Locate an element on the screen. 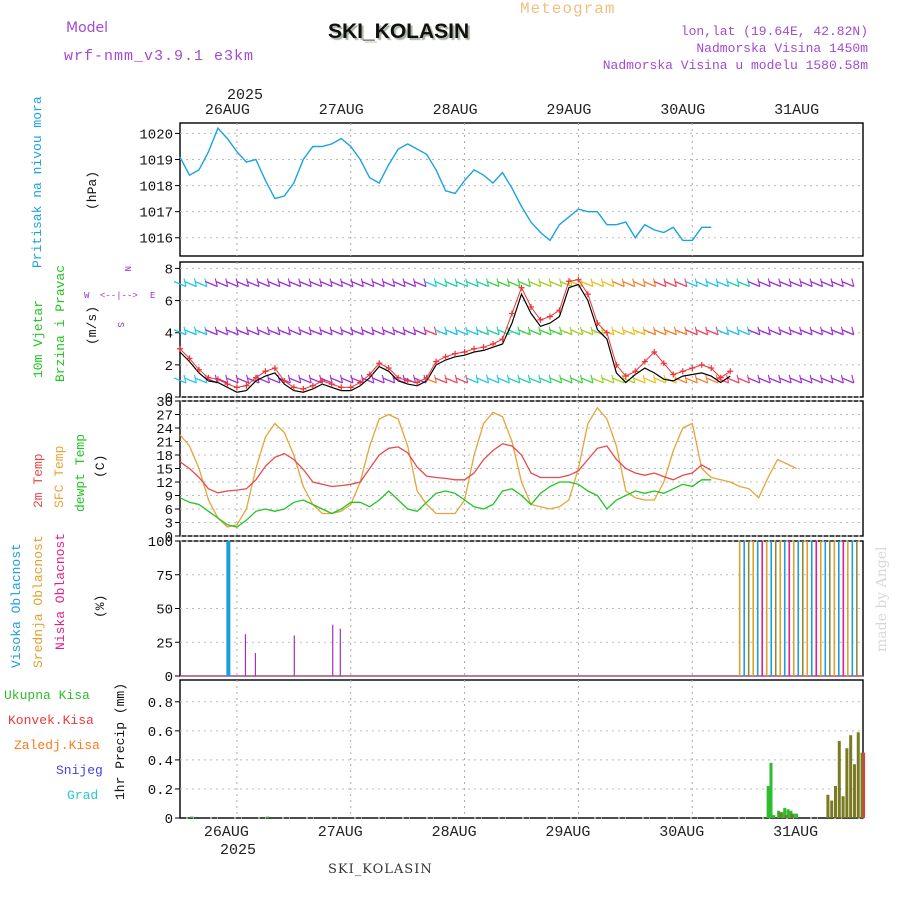  y-tick-label: 0.6 is located at coordinates (160, 733).